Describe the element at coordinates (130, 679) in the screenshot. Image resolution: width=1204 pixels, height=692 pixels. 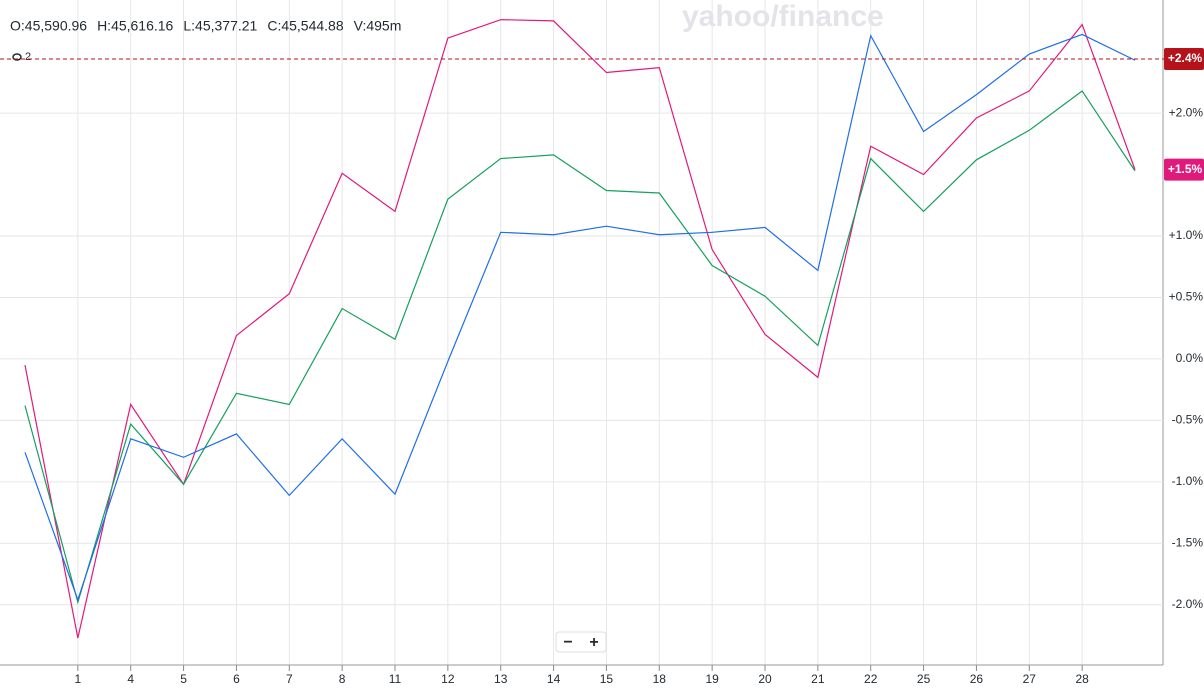
I see `x-tick-label: 4` at that location.